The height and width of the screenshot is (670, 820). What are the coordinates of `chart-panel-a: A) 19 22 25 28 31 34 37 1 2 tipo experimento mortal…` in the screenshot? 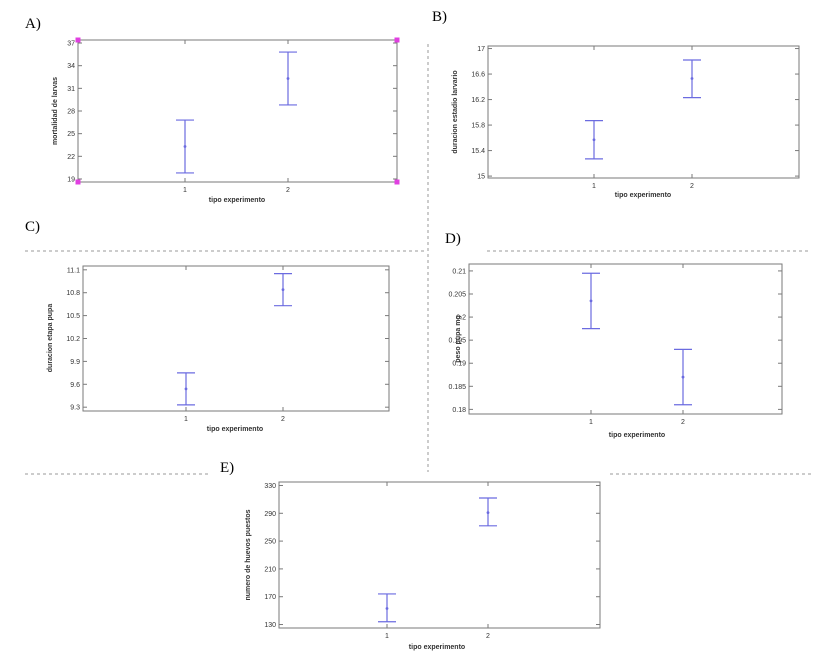 It's located at (212, 110).